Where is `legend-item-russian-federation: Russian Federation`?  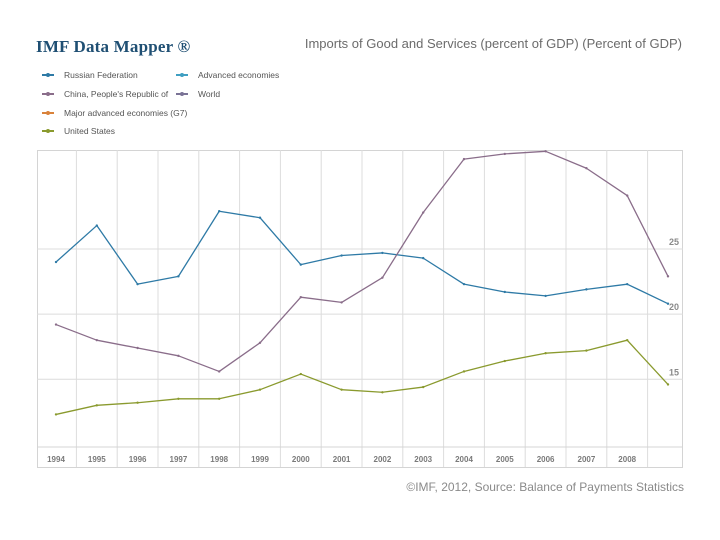
legend-item-russian-federation: Russian Federation is located at coordinates (90, 75).